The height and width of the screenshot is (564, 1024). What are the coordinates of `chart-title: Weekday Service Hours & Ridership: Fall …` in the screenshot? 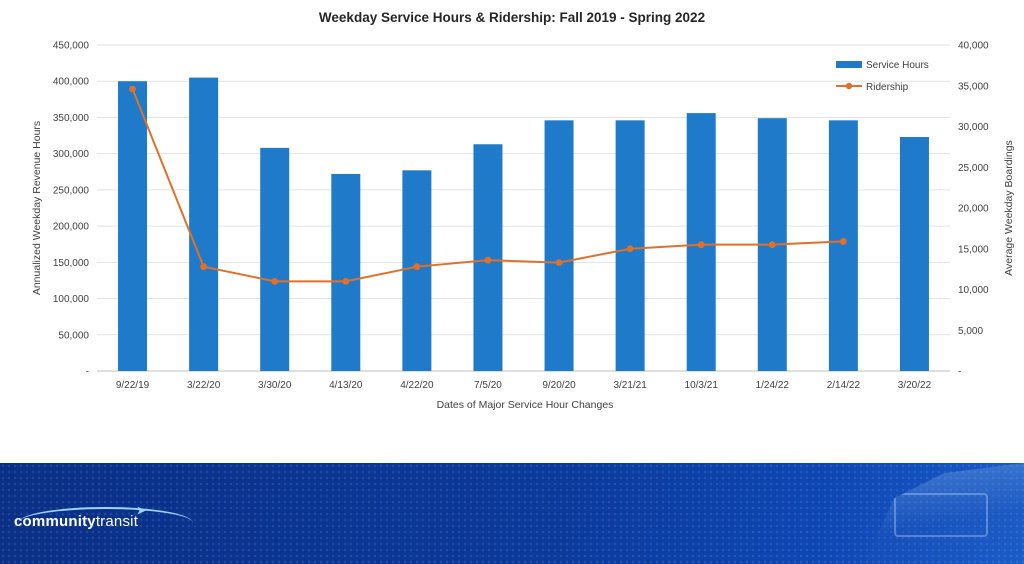 It's located at (512, 17).